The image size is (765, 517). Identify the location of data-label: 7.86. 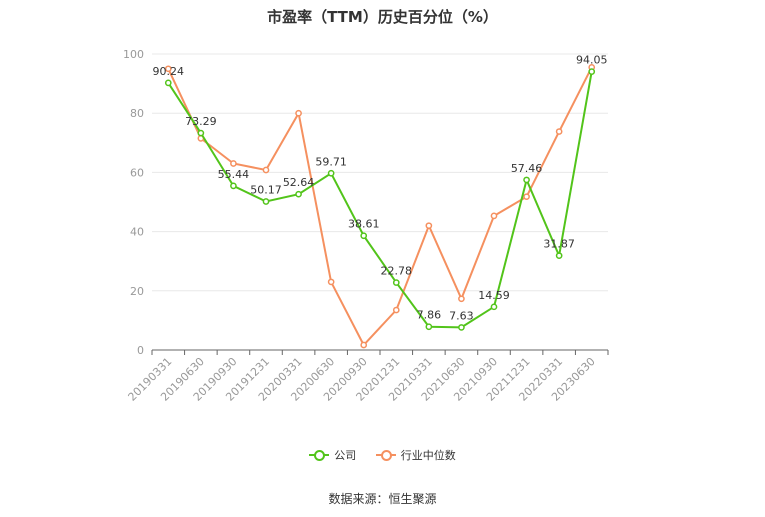
(429, 315).